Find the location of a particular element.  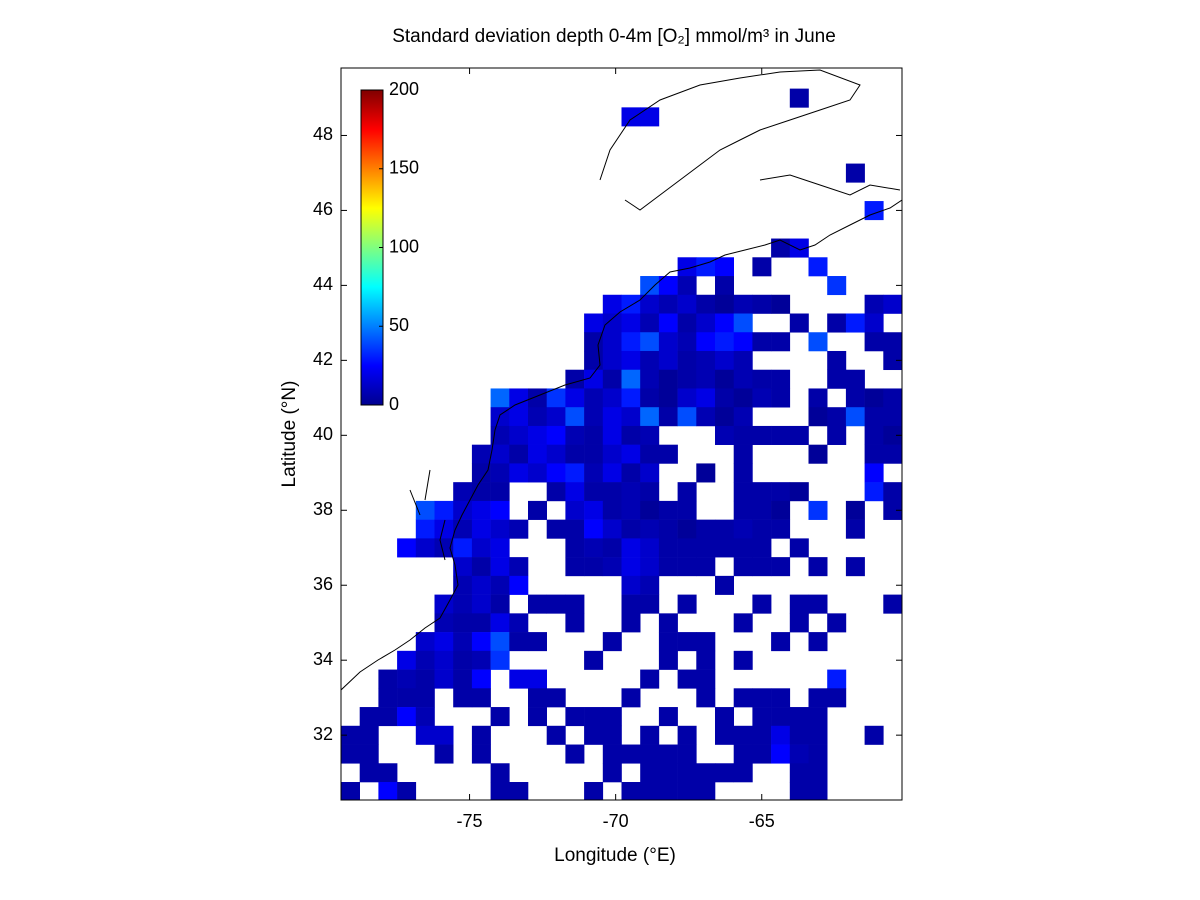

y-tick-label: 32 is located at coordinates (323, 734).